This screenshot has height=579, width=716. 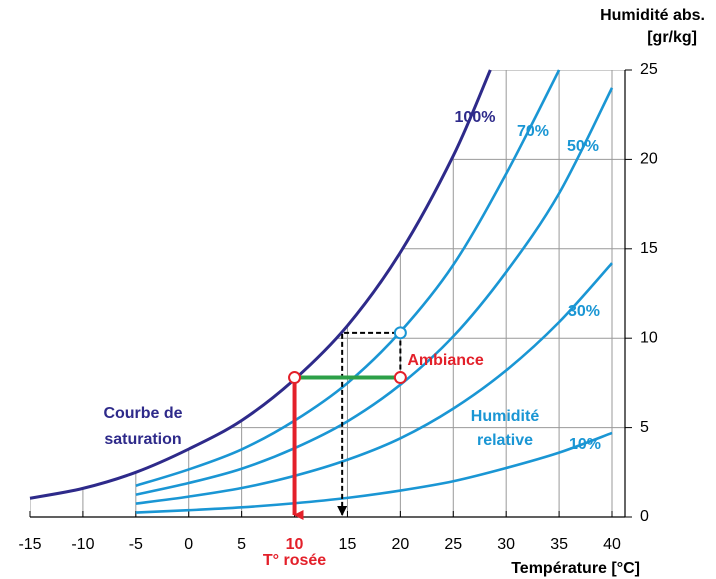 I want to click on y-axis-title: [gr/kg], so click(x=672, y=37).